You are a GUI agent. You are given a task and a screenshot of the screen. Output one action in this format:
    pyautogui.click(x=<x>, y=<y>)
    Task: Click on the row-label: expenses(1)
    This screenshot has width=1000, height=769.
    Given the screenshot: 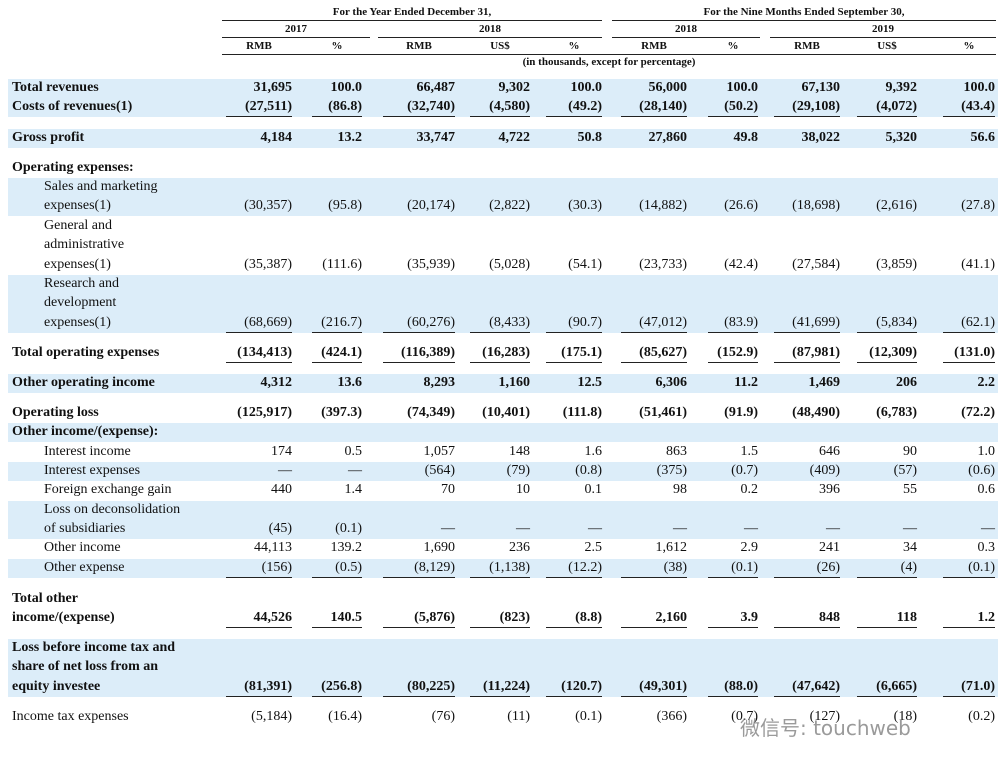 What is the action you would take?
    pyautogui.click(x=77, y=264)
    